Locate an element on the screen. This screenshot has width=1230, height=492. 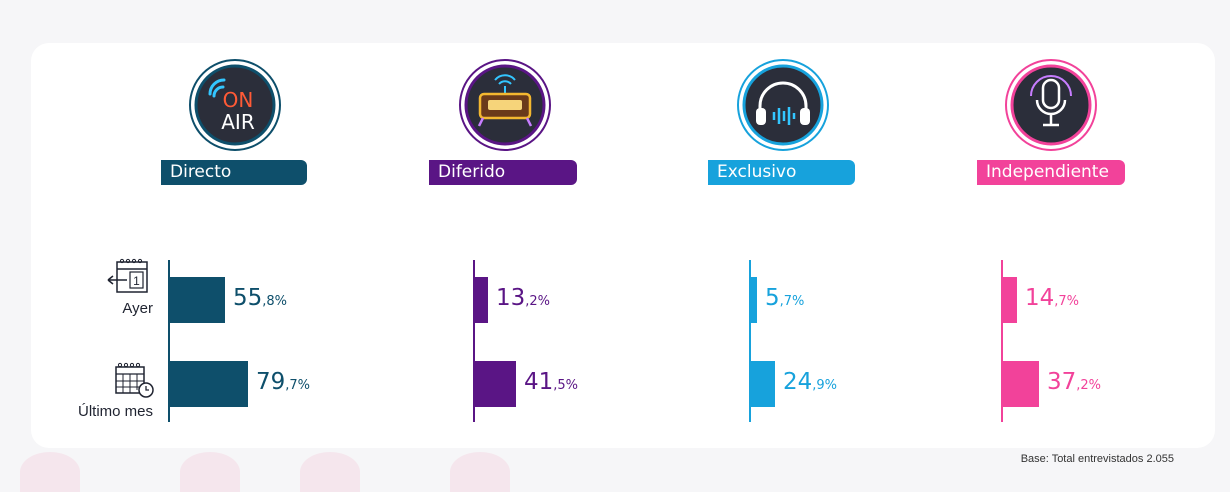
data-label-diferido-ultimo-mes: 41,5% is located at coordinates (551, 382).